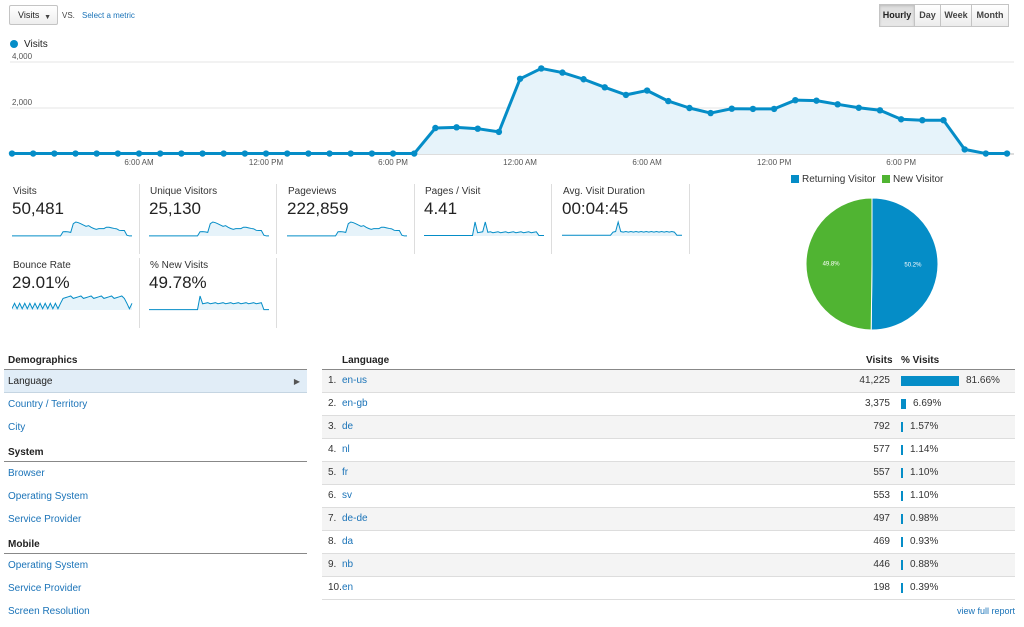 This screenshot has width=1024, height=627. I want to click on nav-item-screen-resolution: Screen Resolution, so click(49, 611).